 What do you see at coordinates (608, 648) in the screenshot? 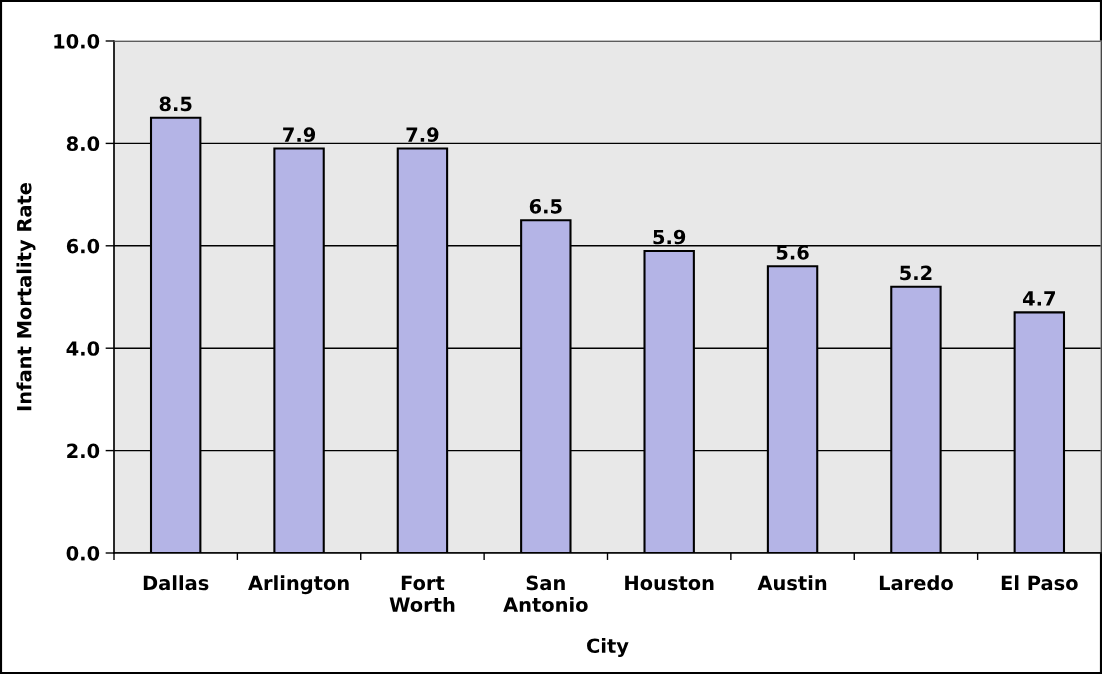
I see `x-axis-title: City` at bounding box center [608, 648].